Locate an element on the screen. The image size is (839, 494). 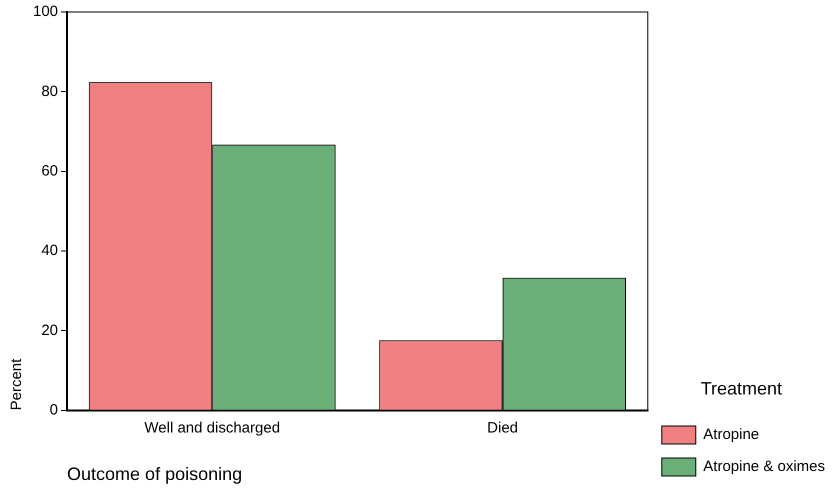
y-tick-label: 20 is located at coordinates (49, 330).